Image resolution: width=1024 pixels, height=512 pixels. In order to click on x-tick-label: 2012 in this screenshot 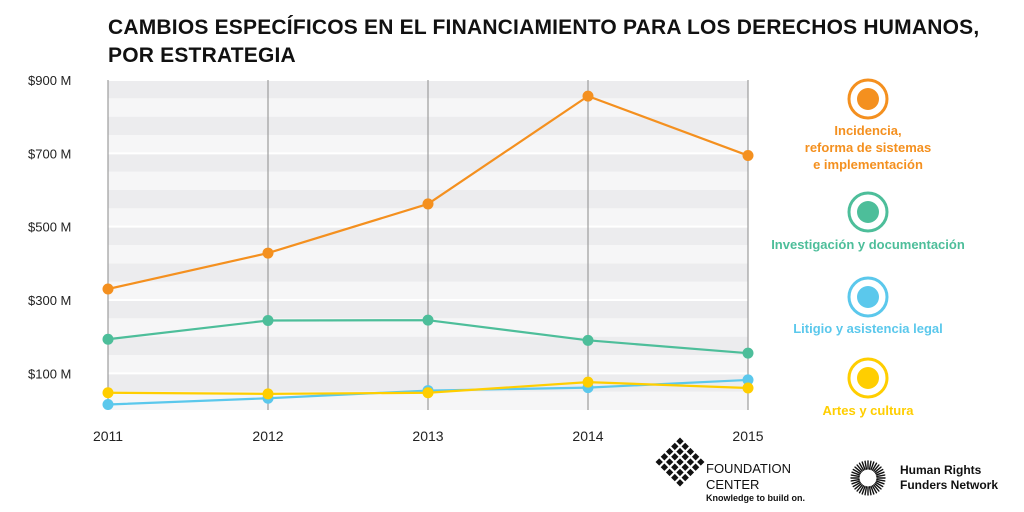, I will do `click(267, 436)`.